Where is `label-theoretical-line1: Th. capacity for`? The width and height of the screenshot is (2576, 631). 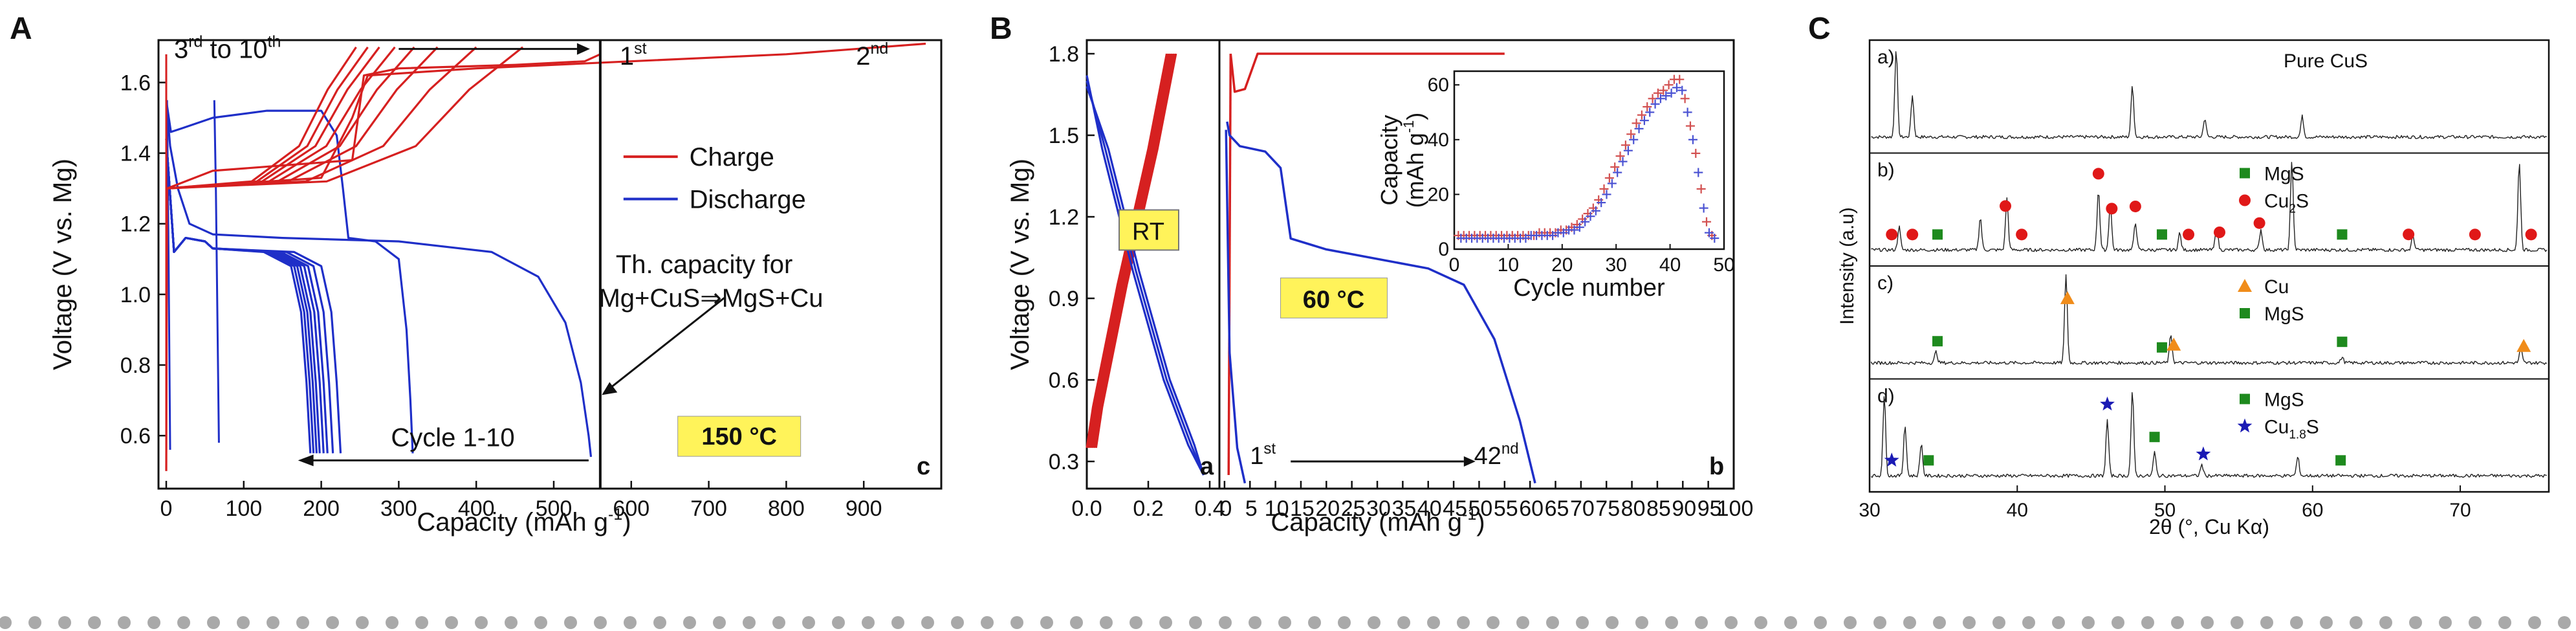 label-theoretical-line1: Th. capacity for is located at coordinates (704, 264).